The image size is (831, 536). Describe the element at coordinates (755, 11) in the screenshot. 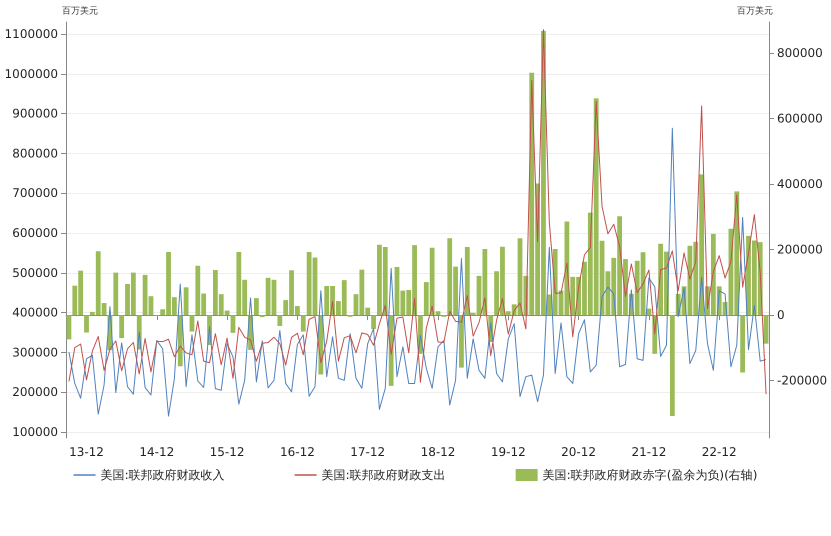

I see `y2-axis-title: 百万美元` at that location.